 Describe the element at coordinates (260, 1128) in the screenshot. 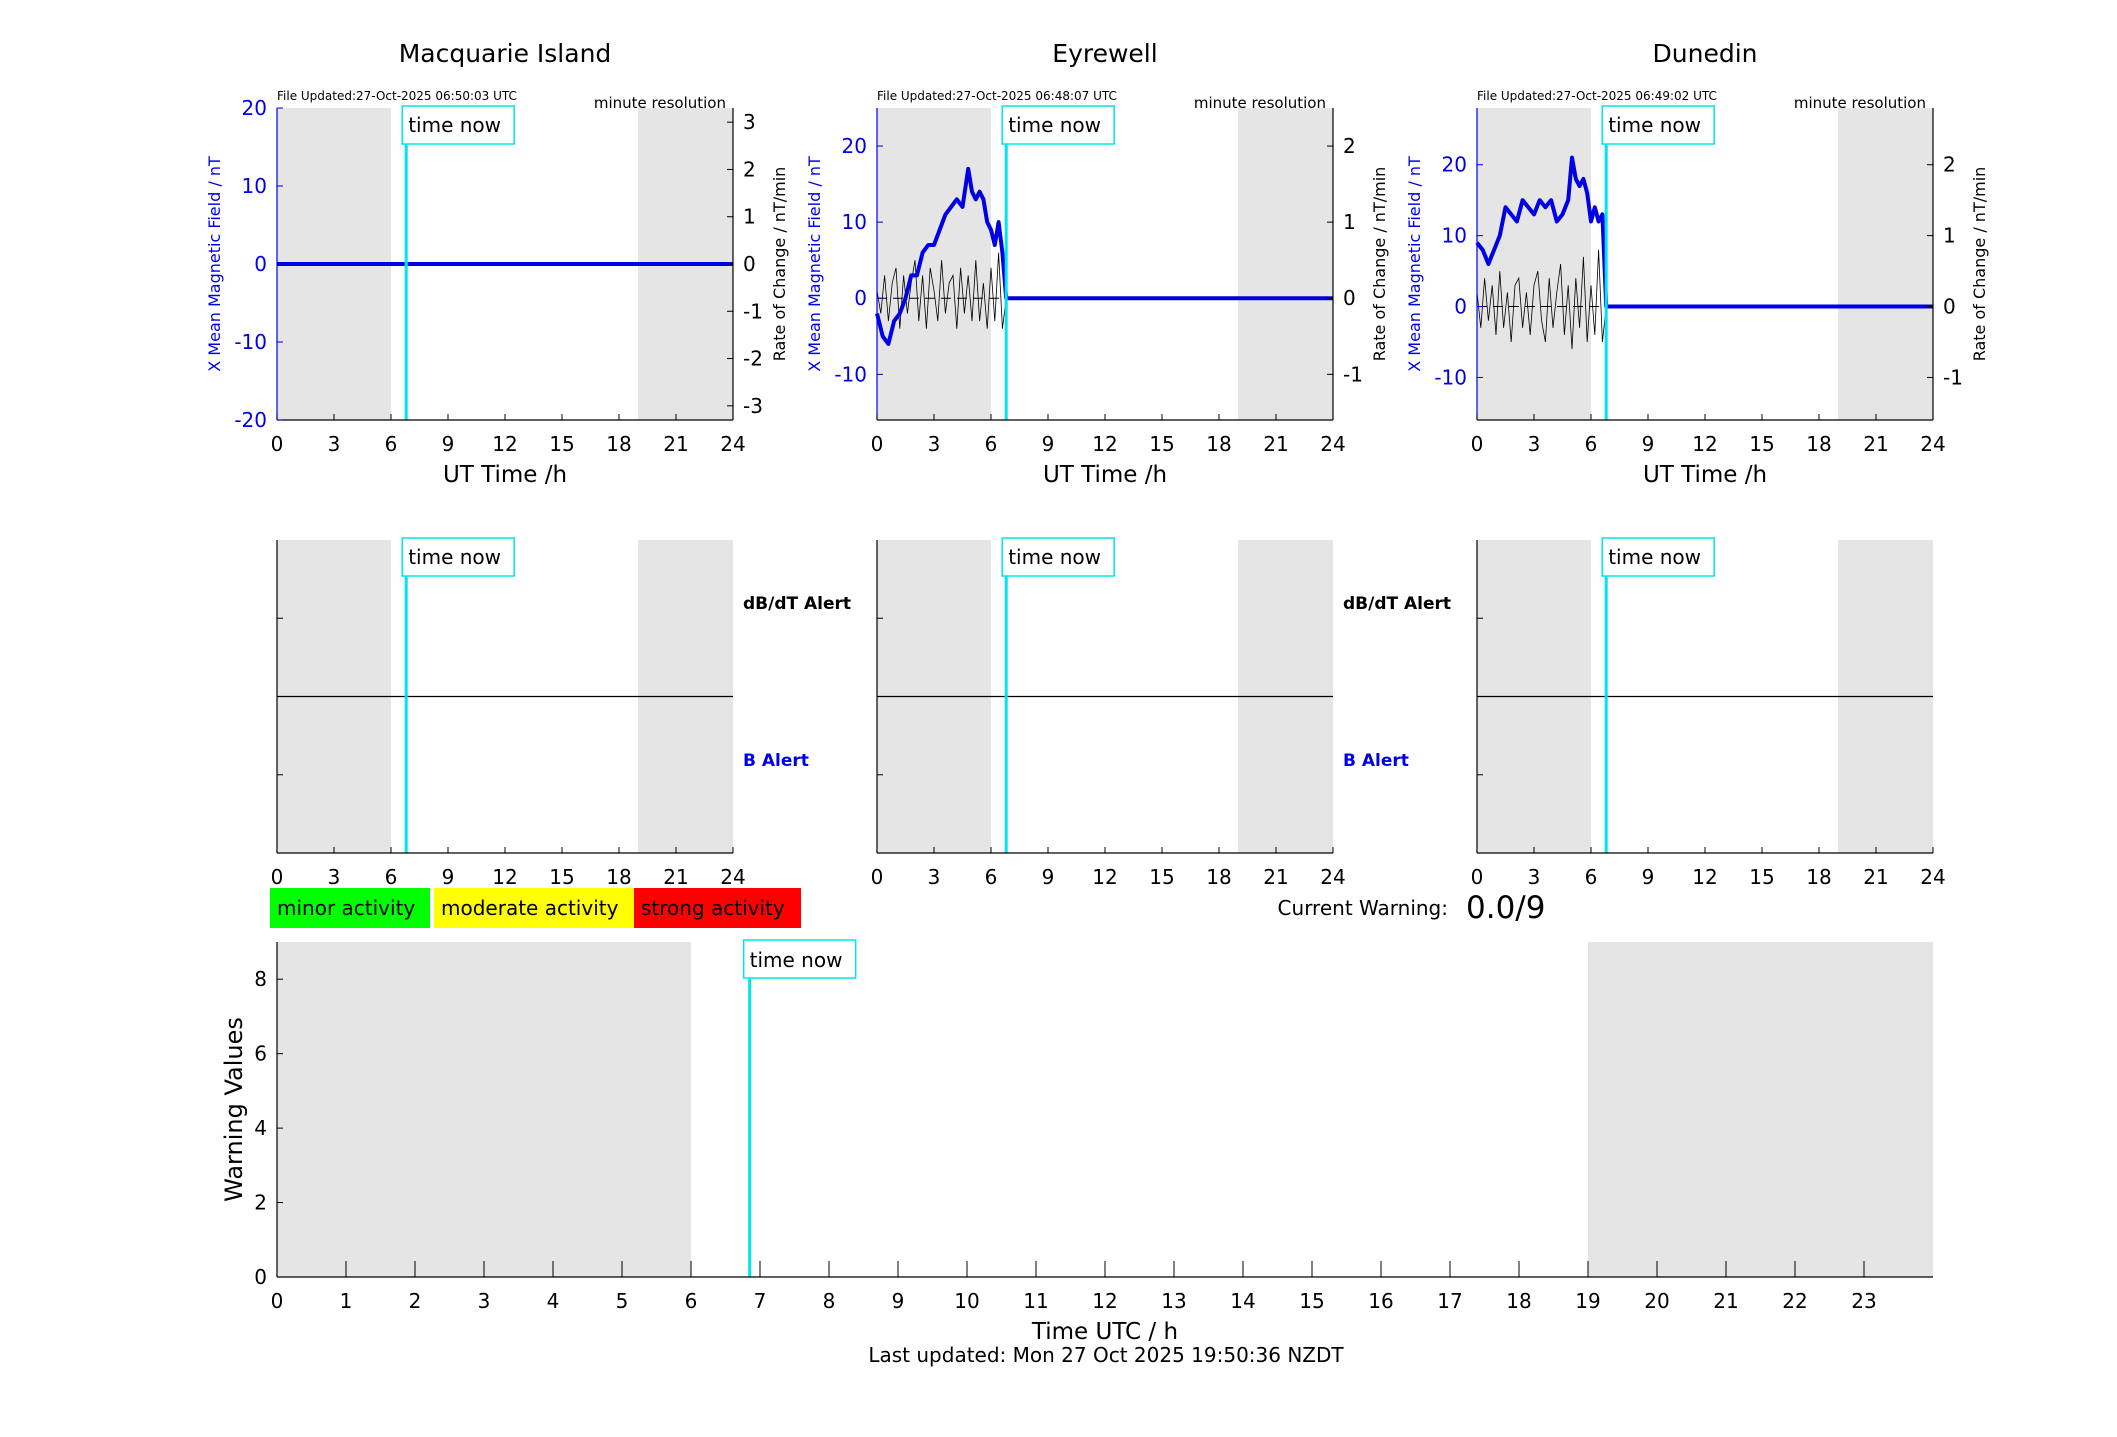

I see `y-tick-label: 4` at that location.